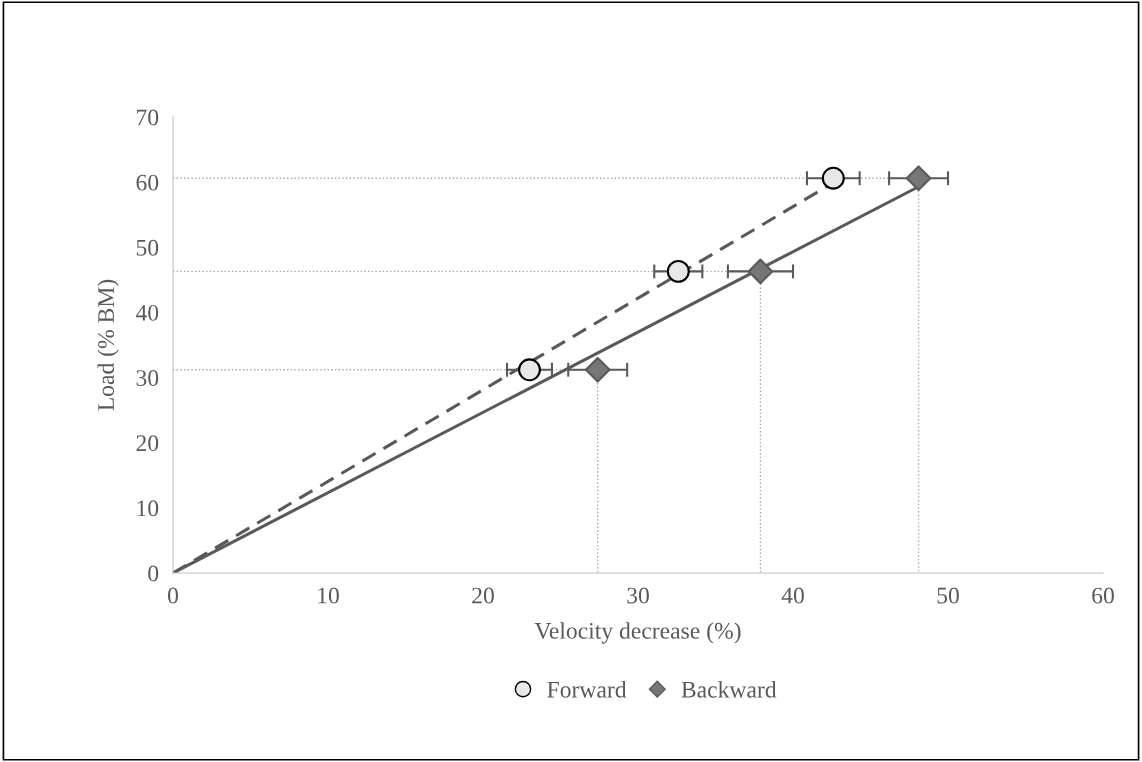 The image size is (1142, 762). I want to click on x-tick-label: 0, so click(173, 595).